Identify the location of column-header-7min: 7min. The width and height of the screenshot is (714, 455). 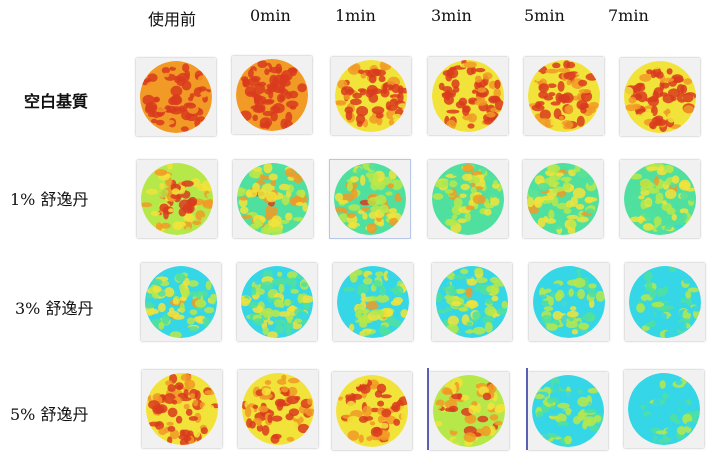
(628, 15).